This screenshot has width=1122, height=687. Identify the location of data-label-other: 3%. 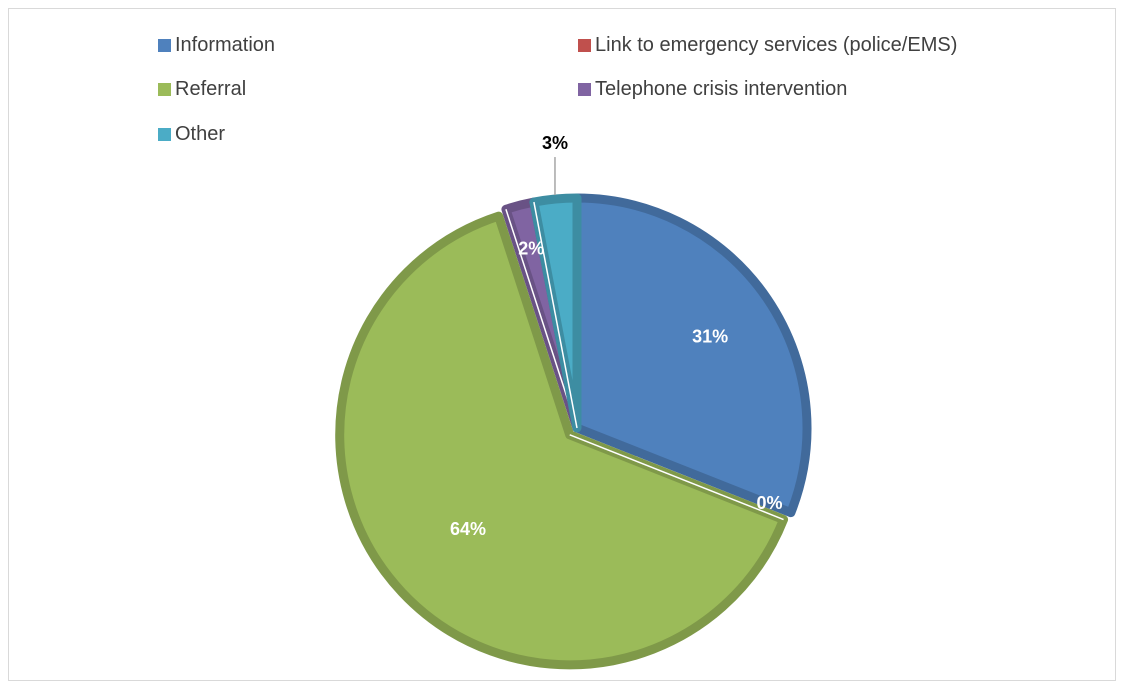
(555, 143).